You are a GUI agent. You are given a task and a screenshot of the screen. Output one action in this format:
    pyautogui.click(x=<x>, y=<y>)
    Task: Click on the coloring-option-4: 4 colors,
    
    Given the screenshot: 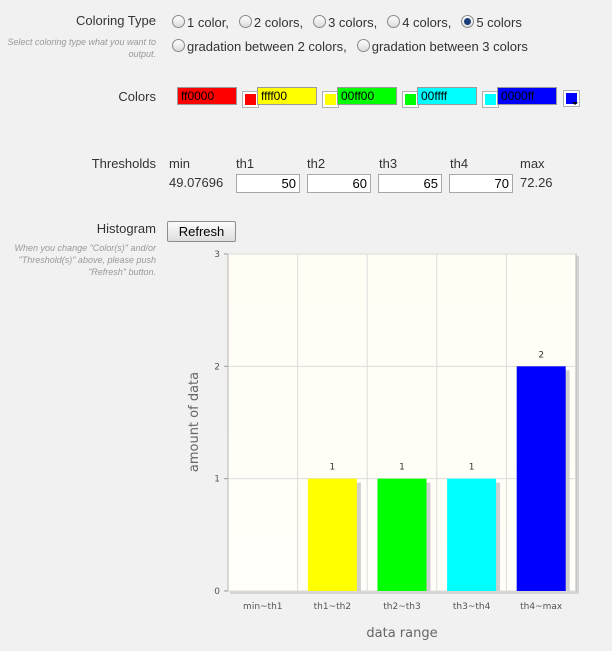 What is the action you would take?
    pyautogui.click(x=419, y=22)
    